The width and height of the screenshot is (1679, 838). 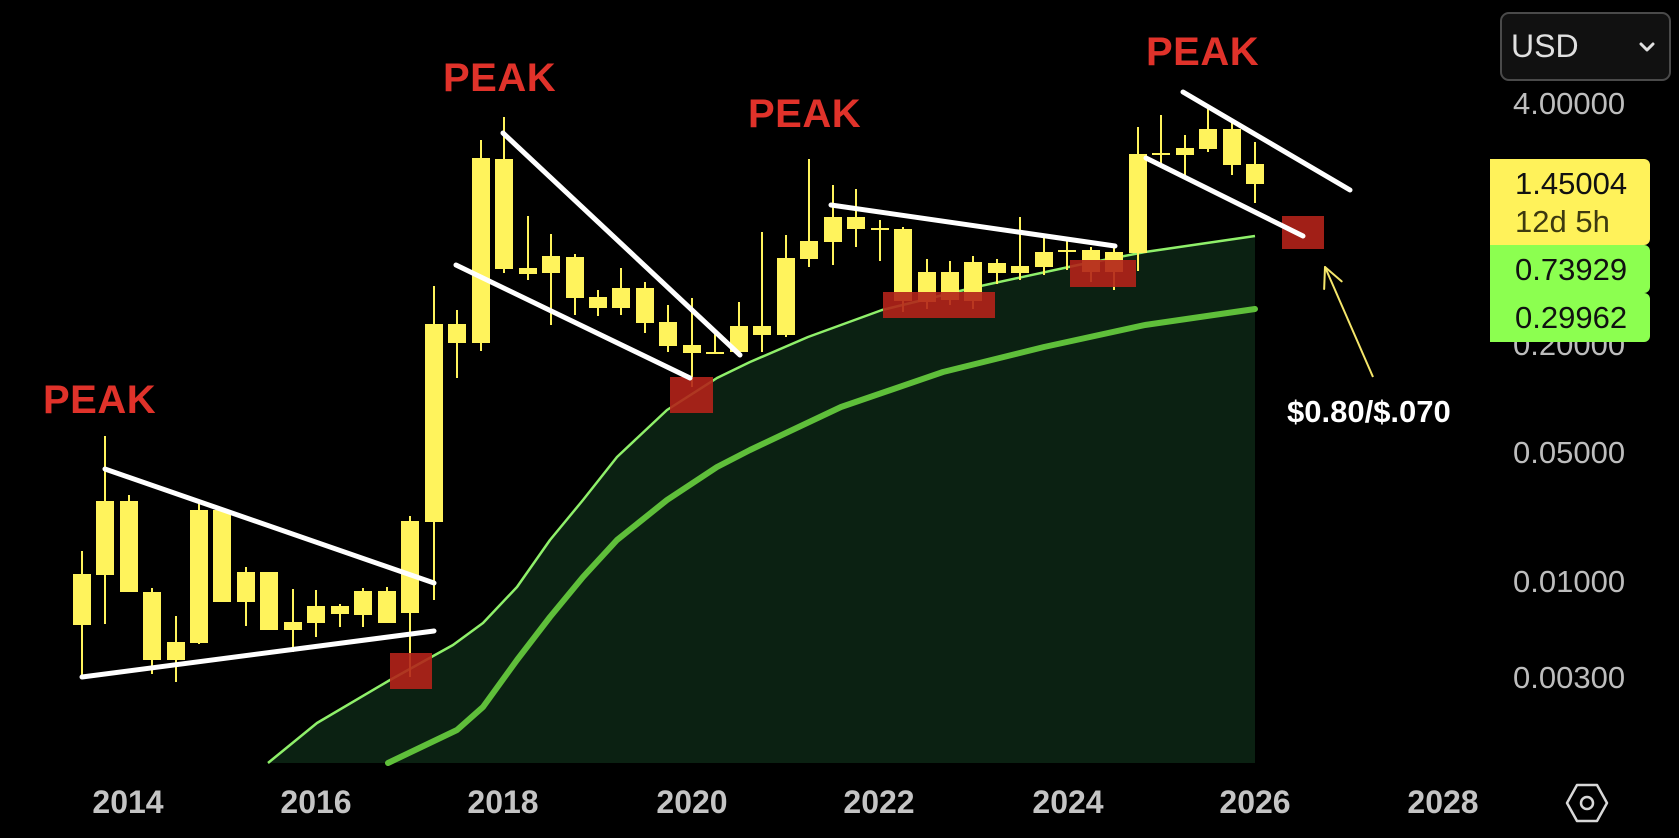 I want to click on x-axis-tick: 2022, so click(x=879, y=802).